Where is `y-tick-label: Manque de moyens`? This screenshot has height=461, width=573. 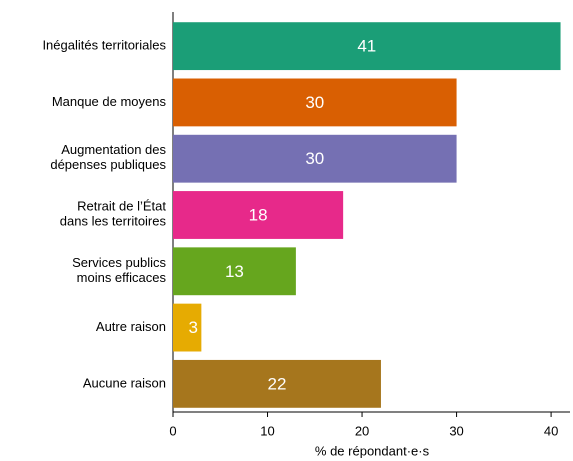
y-tick-label: Manque de moyens is located at coordinates (109, 101).